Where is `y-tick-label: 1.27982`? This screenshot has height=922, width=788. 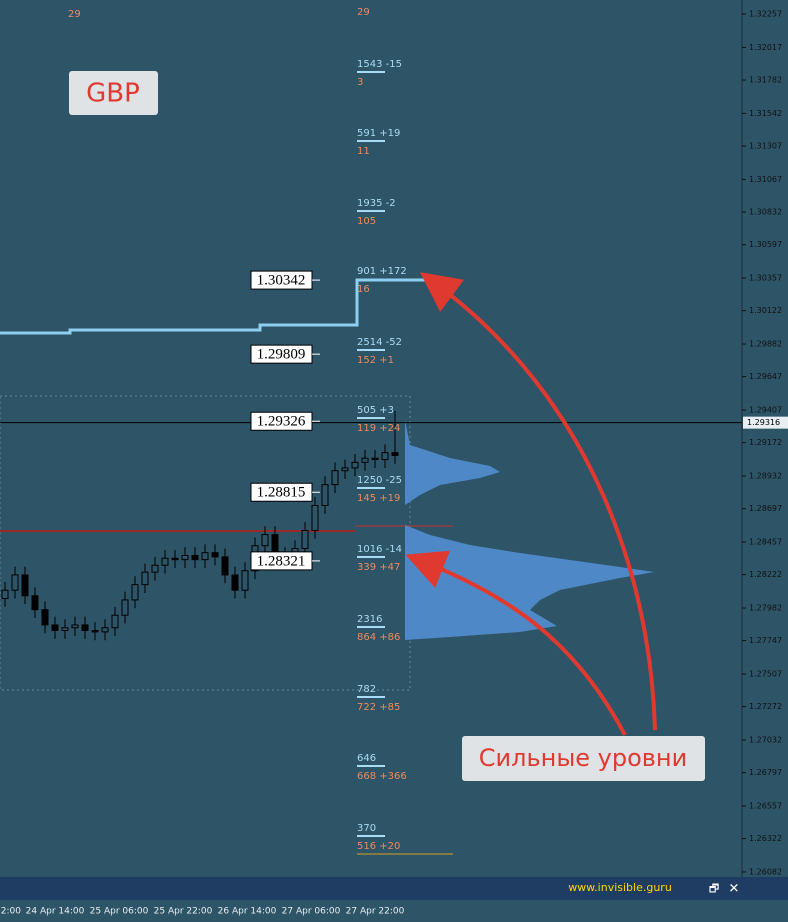 y-tick-label: 1.27982 is located at coordinates (765, 607).